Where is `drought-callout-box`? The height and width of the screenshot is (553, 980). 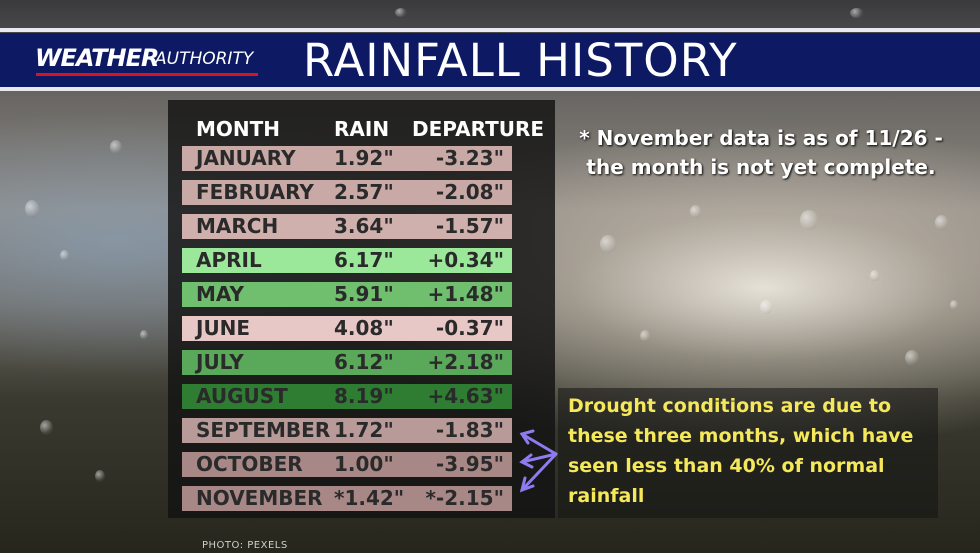
drought-callout-box is located at coordinates (748, 453).